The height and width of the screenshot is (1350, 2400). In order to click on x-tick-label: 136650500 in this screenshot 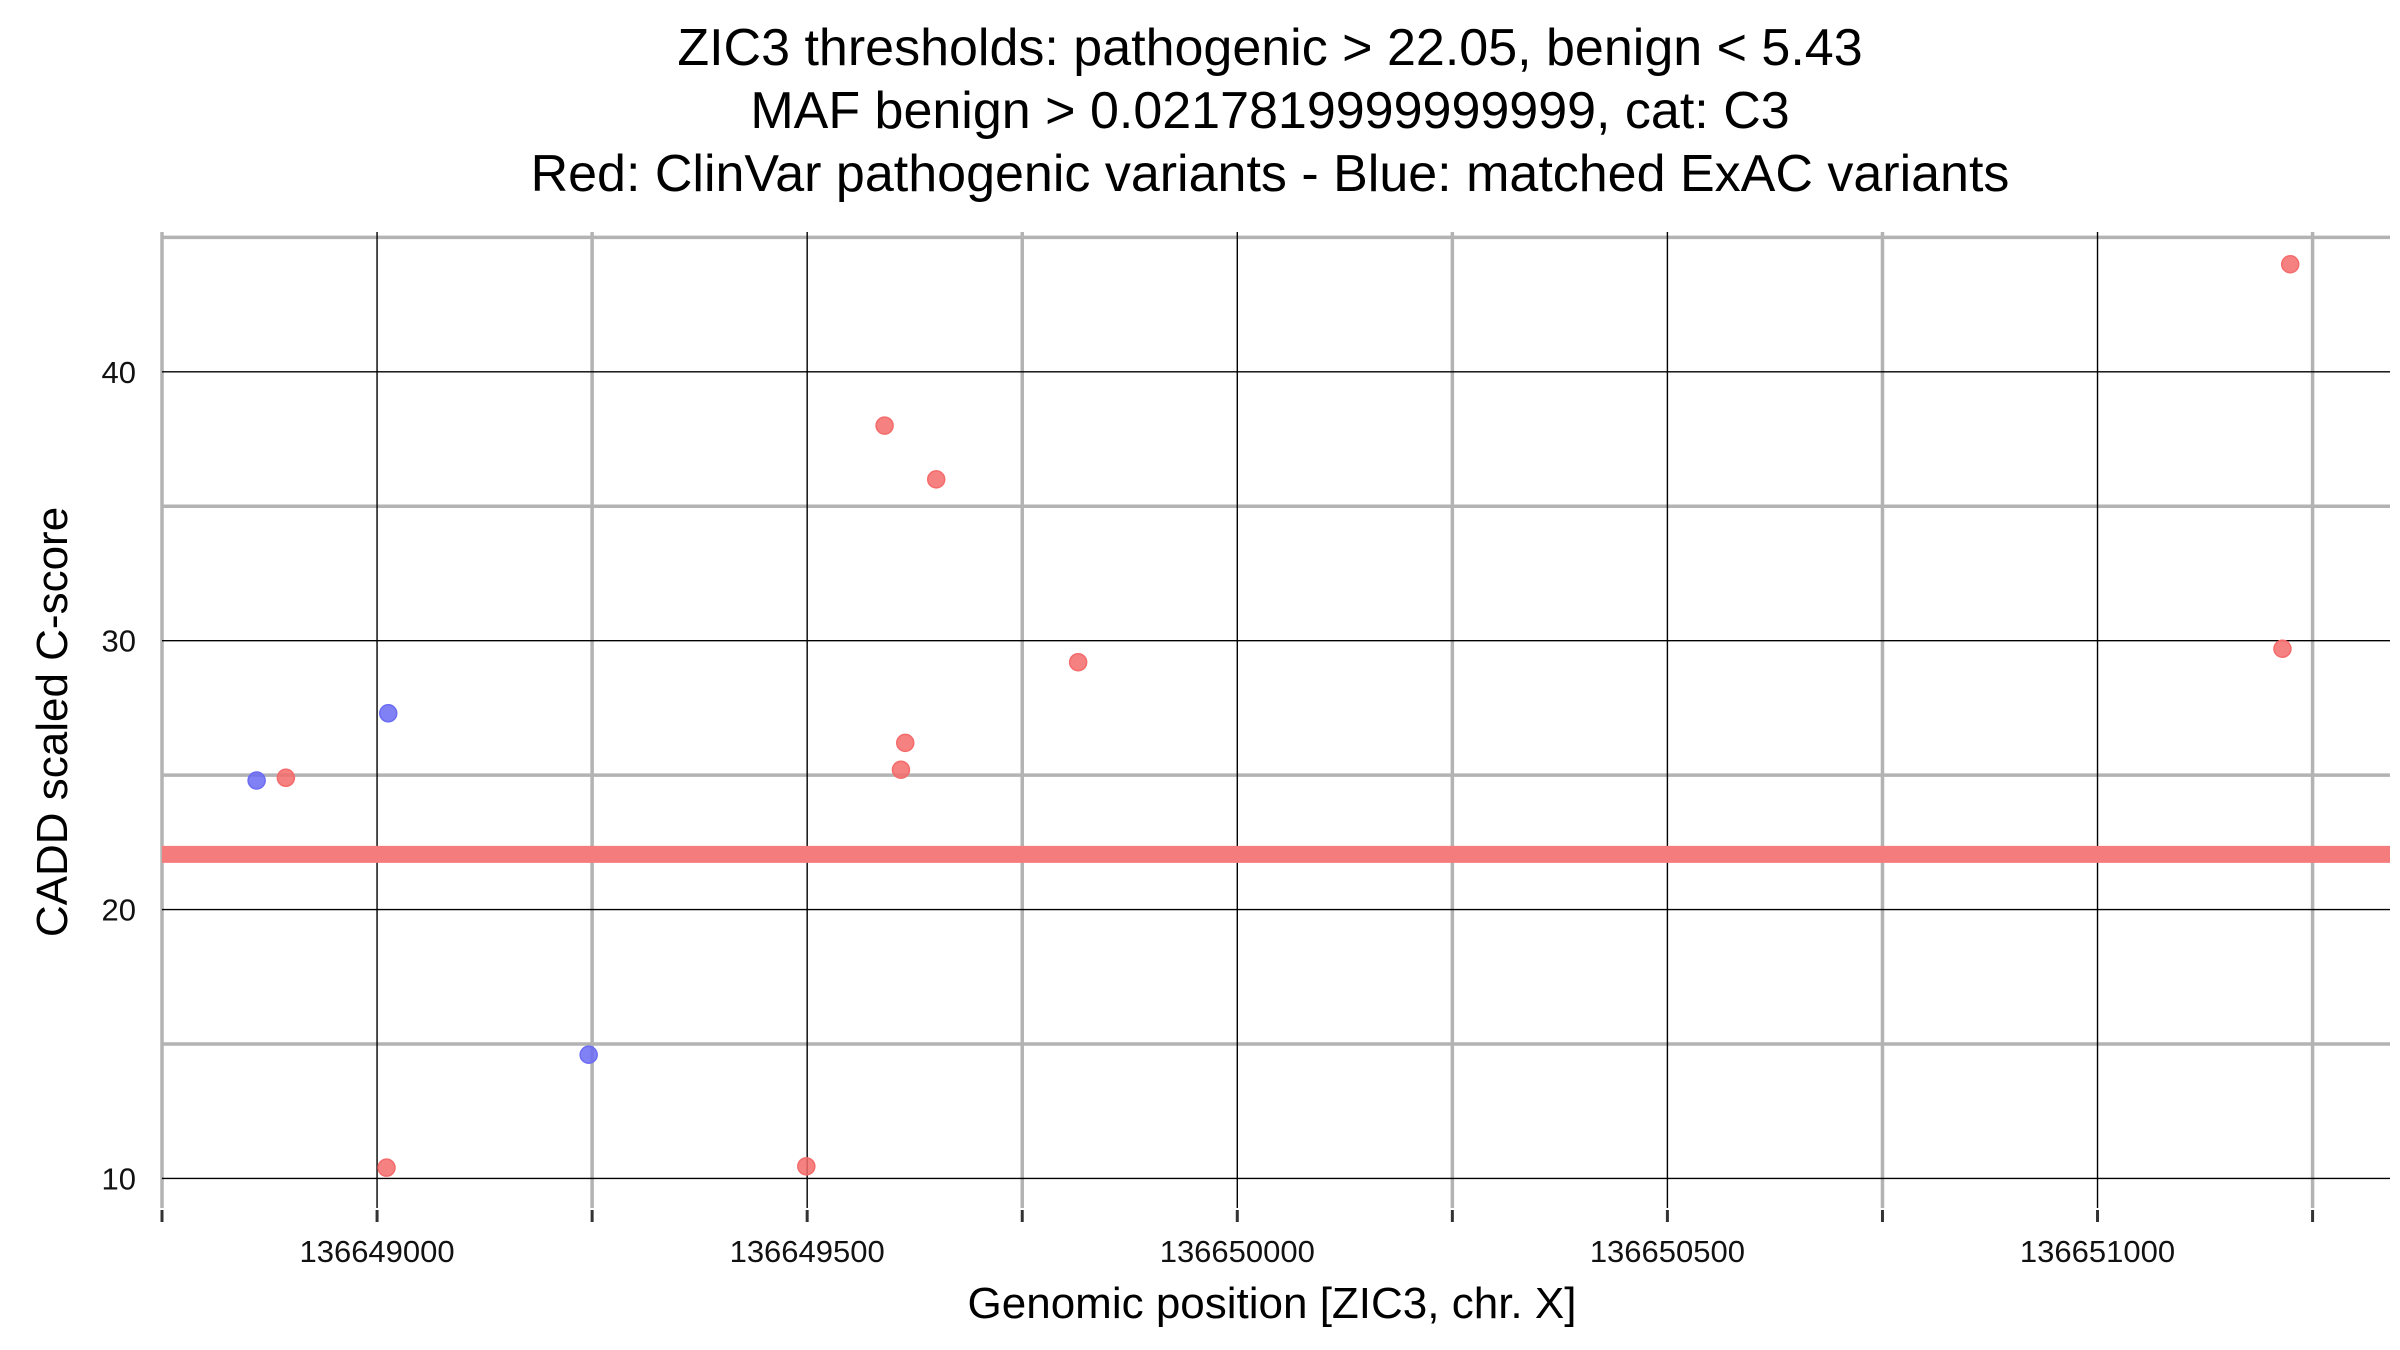, I will do `click(1667, 1251)`.